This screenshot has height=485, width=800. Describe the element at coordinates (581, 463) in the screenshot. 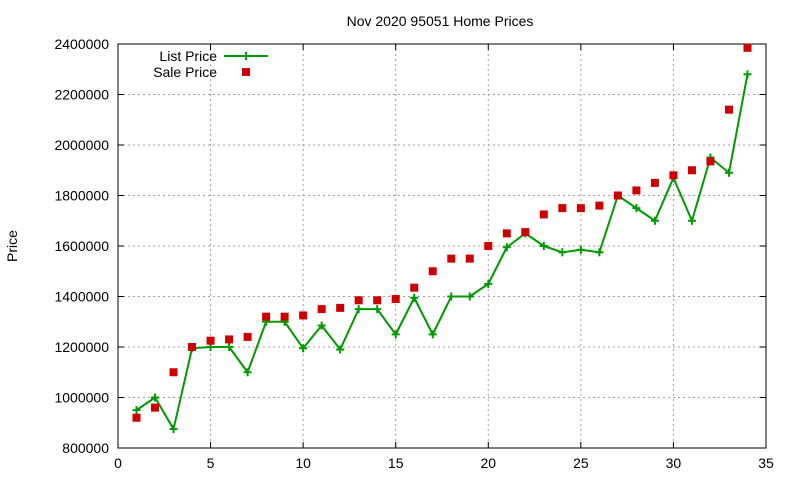

I see `x-tick-label: 25` at that location.